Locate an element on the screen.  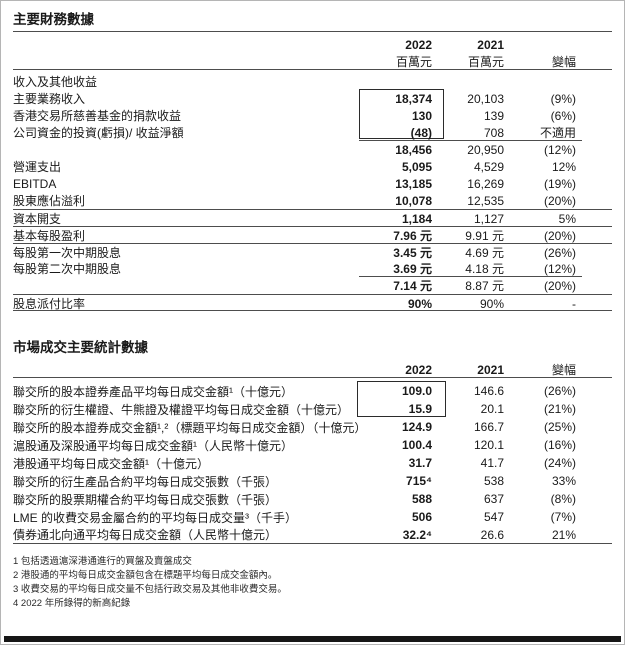
value-change: 12% is located at coordinates (563, 166).